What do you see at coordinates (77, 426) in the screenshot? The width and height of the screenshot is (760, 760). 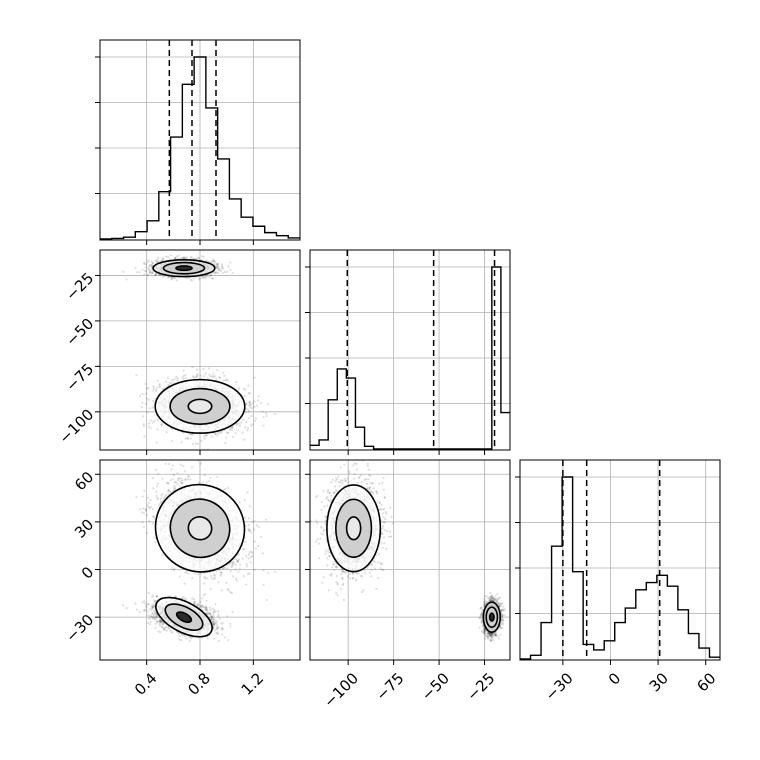 I see `tick-label-y-1-3: −100` at bounding box center [77, 426].